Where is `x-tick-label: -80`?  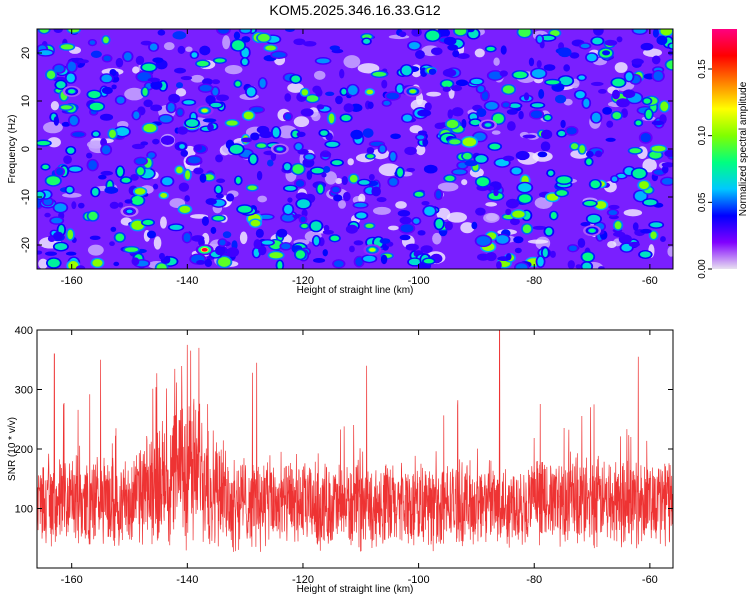 x-tick-label: -80 is located at coordinates (534, 580).